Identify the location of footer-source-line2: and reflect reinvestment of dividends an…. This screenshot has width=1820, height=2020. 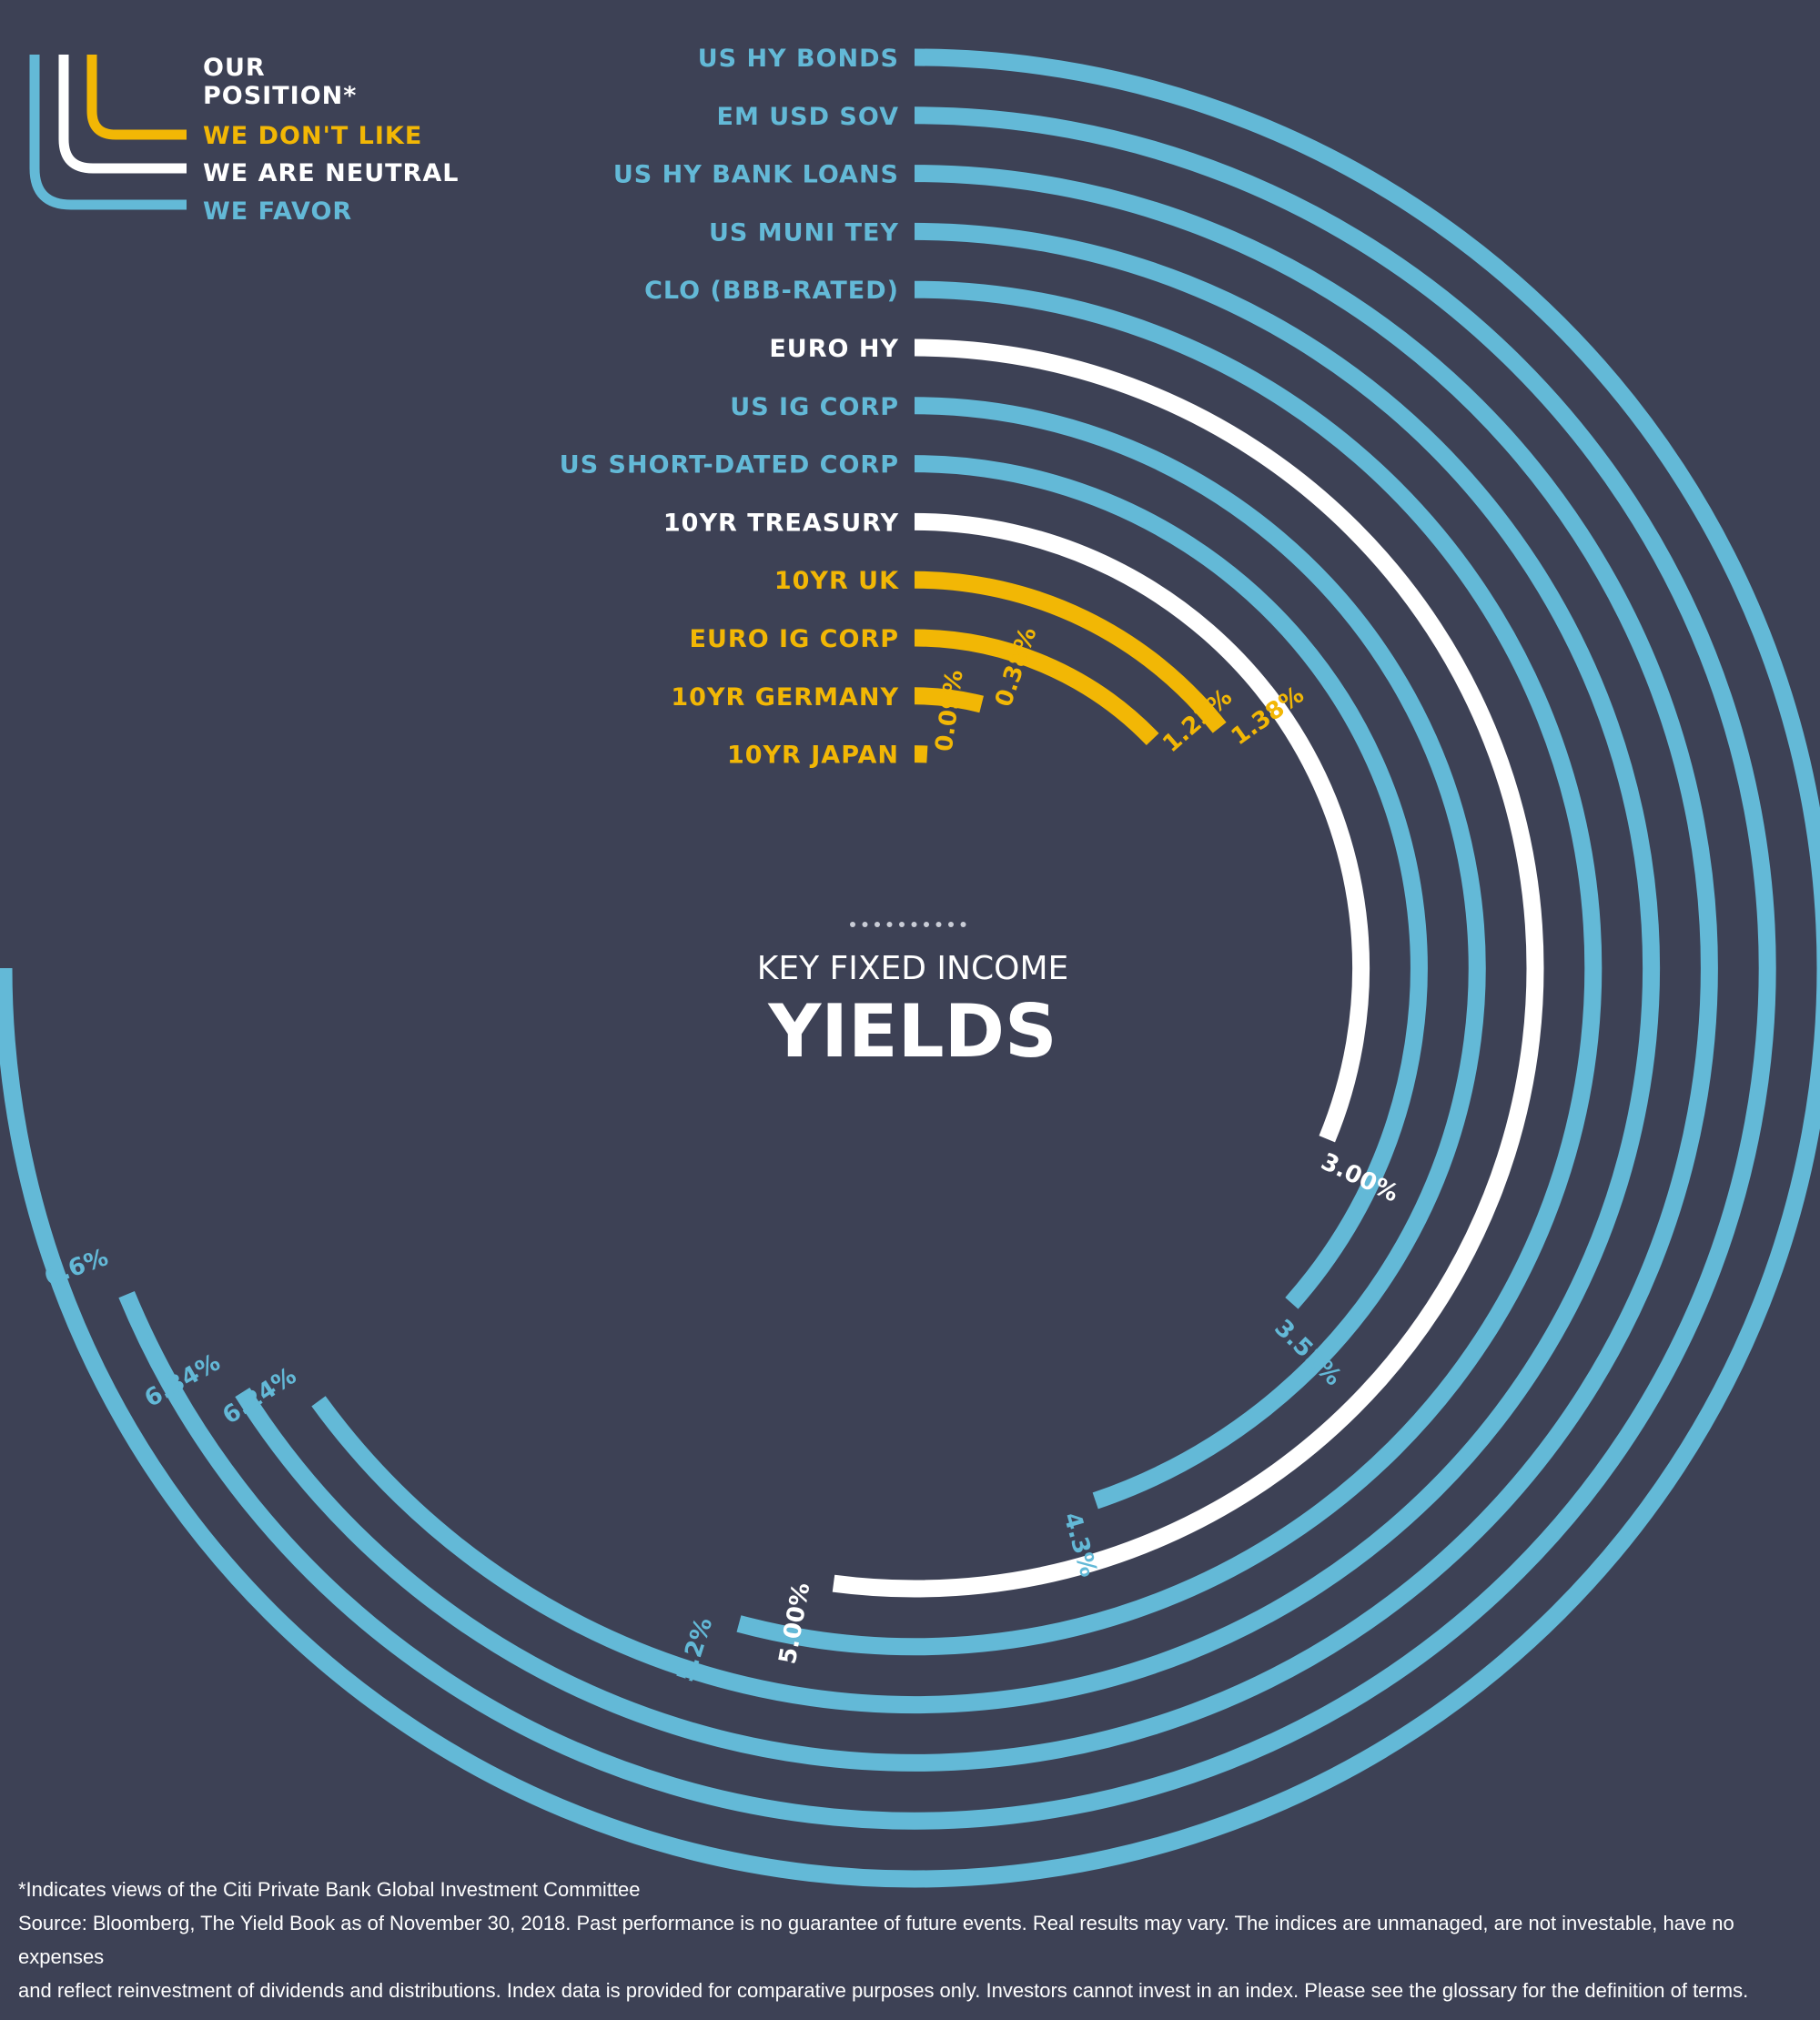
(884, 1991).